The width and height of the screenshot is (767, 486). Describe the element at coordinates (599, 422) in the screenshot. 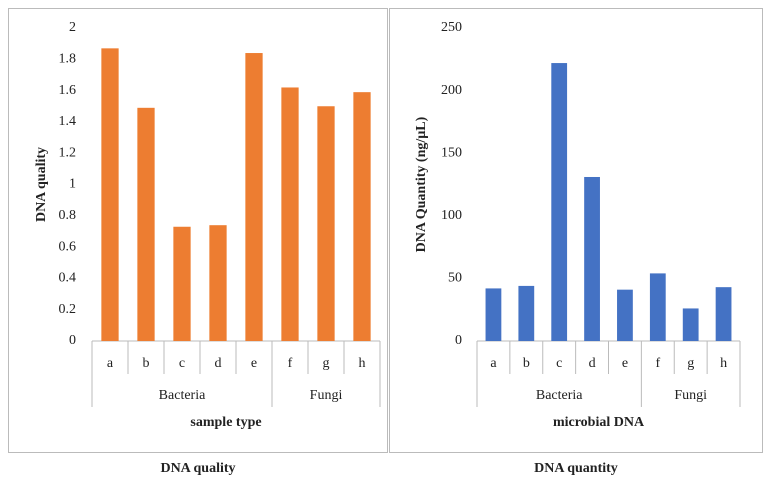

I see `x-axis-title: microbial DNA` at that location.